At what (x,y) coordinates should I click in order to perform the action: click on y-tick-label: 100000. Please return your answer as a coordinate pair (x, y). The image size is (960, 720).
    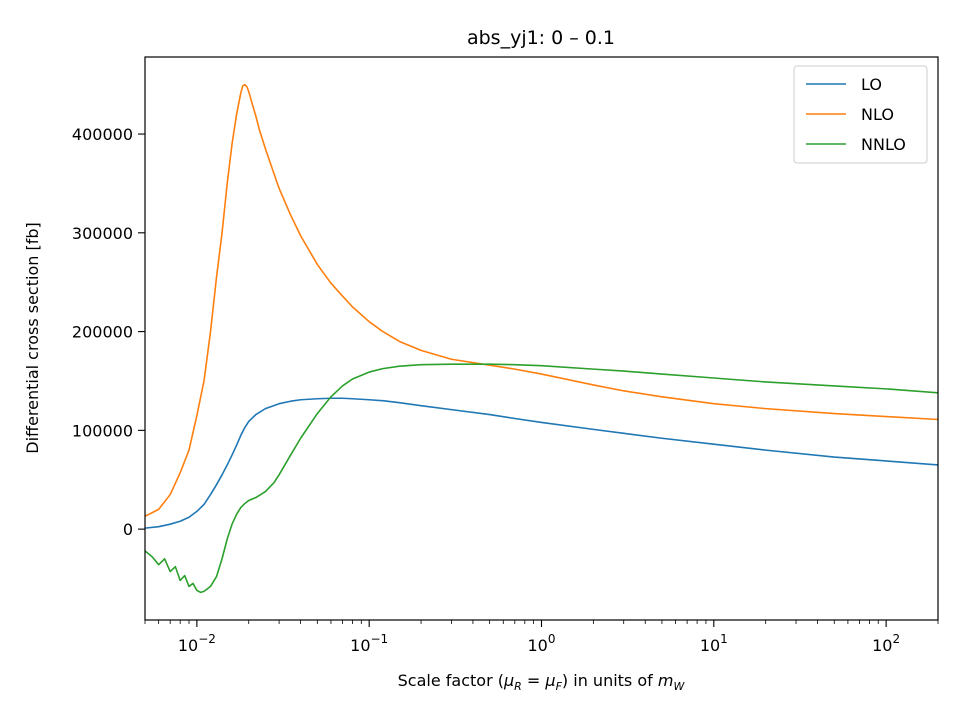
    Looking at the image, I should click on (102, 430).